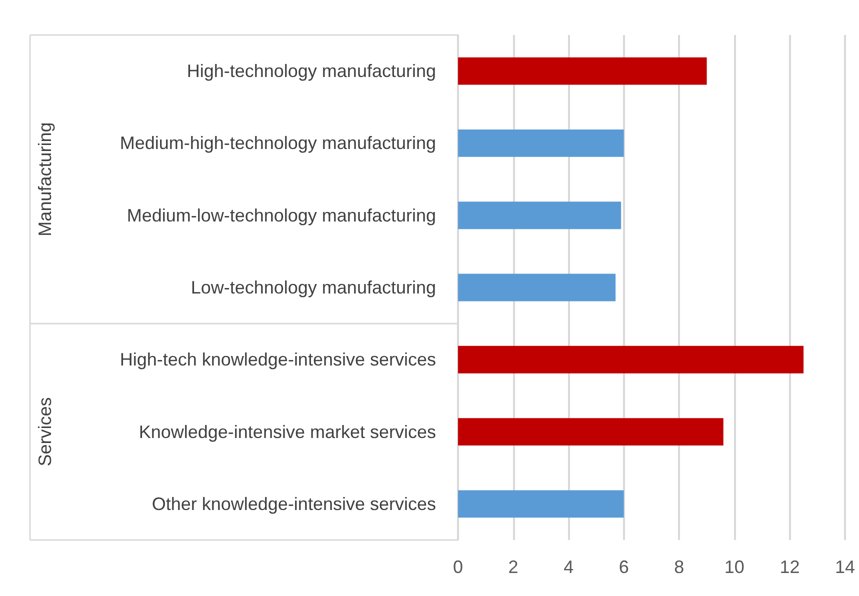 The width and height of the screenshot is (859, 596). I want to click on y-tick-label: Other knowledge-intensive services, so click(294, 504).